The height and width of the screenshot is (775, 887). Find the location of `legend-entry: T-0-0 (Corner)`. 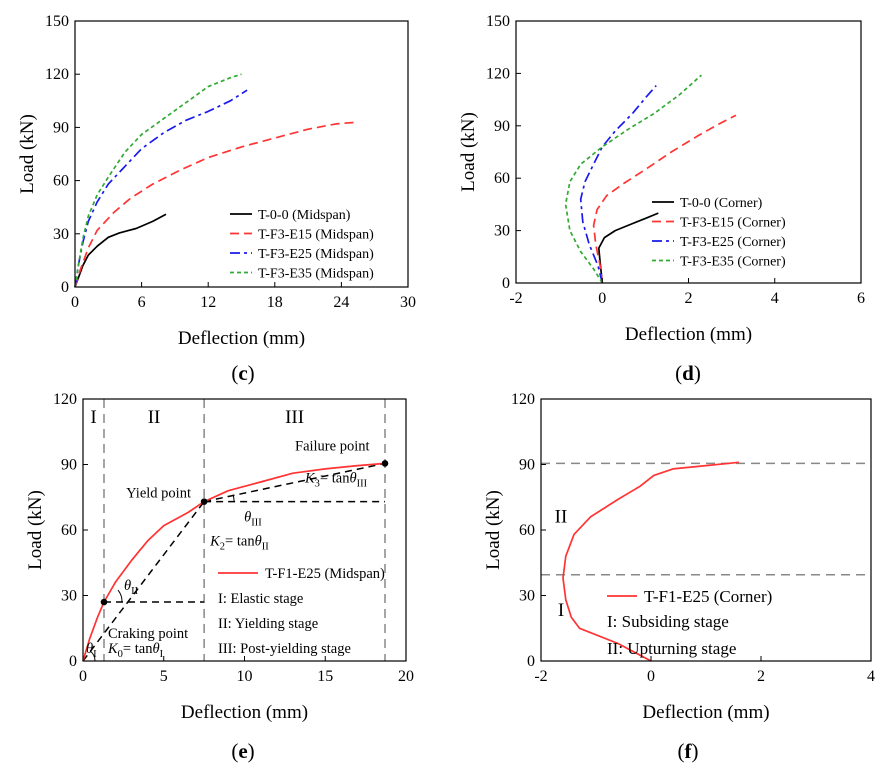

legend-entry: T-0-0 (Corner) is located at coordinates (721, 203).